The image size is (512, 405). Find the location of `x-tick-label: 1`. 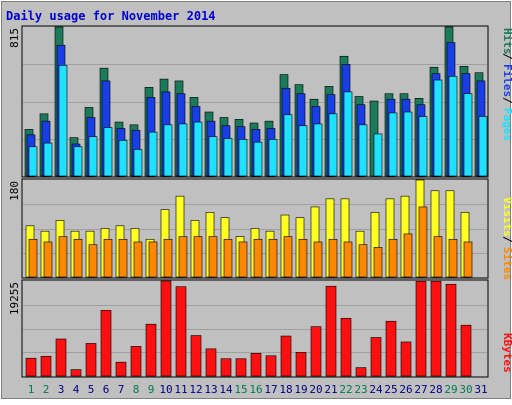

x-tick-label: 1 is located at coordinates (31, 389).